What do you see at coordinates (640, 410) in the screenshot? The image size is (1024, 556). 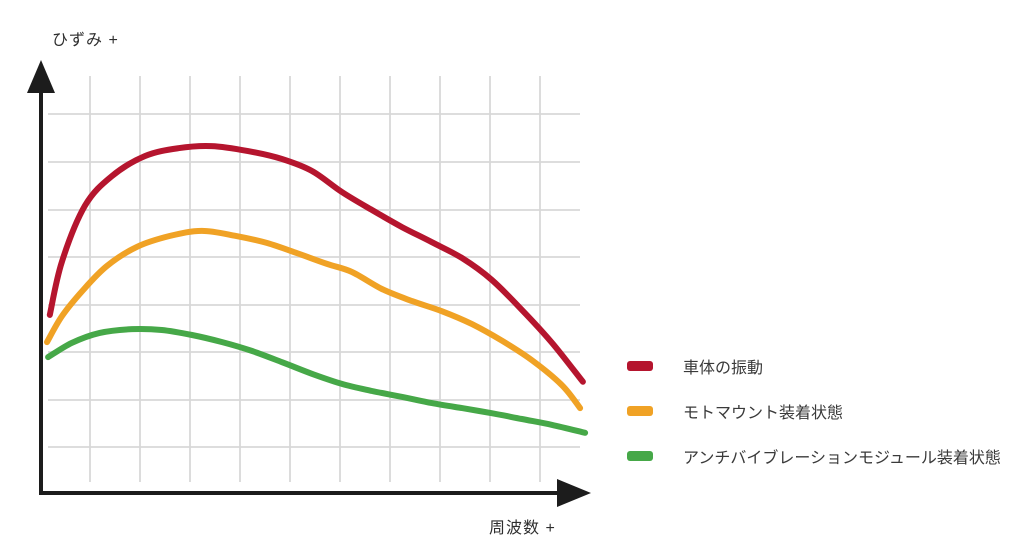 I see `legend-swatch-orange-icon` at bounding box center [640, 410].